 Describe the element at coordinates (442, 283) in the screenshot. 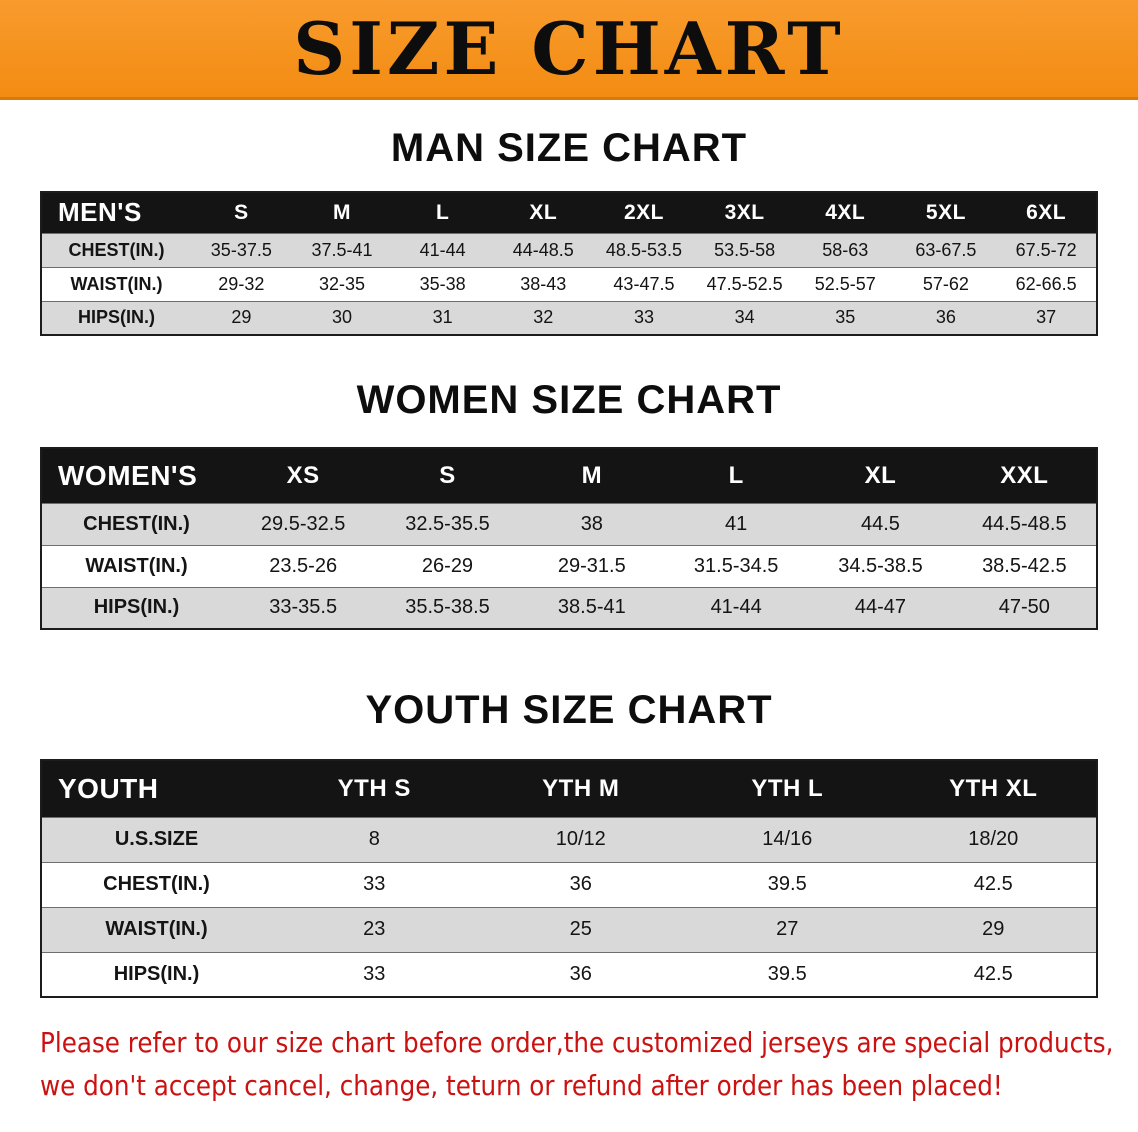

I see `value-cell: 35-38` at that location.